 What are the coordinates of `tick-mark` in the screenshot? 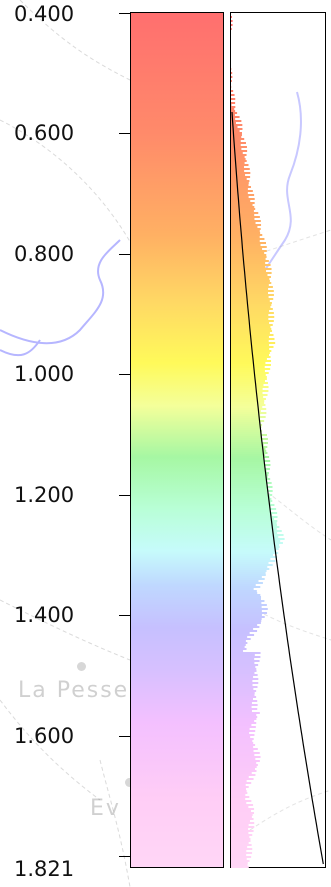 It's located at (125, 374).